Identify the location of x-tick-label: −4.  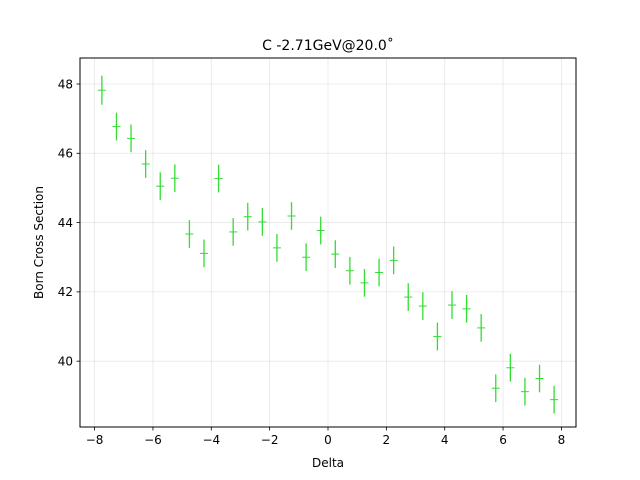
(211, 440).